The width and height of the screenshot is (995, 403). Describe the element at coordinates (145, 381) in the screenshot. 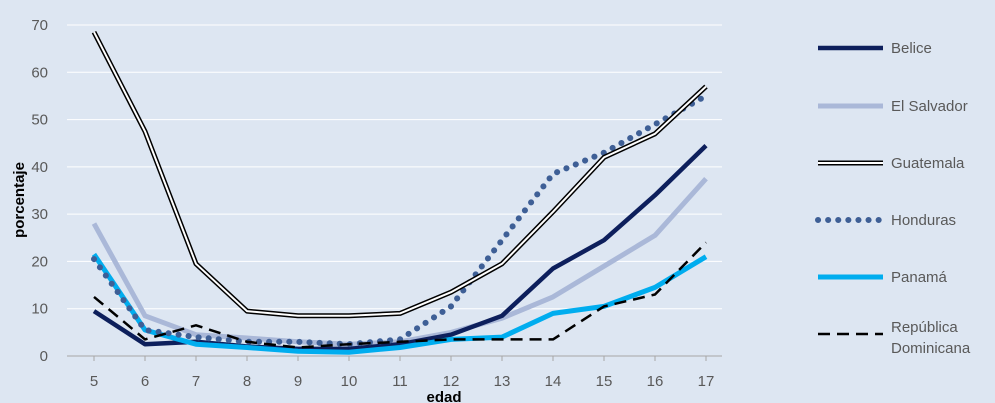

I see `x-tick-label: 6` at that location.